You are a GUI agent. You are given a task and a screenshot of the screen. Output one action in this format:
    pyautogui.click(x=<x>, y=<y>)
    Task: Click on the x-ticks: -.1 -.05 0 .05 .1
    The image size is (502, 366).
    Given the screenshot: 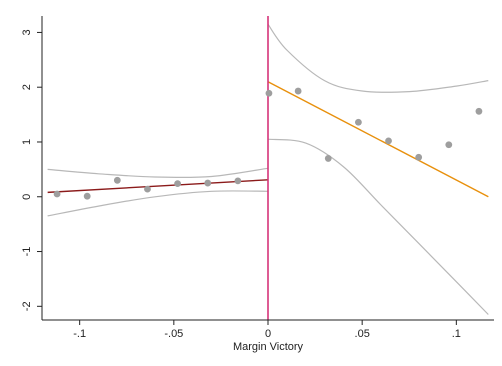 What is the action you would take?
    pyautogui.click(x=267, y=330)
    